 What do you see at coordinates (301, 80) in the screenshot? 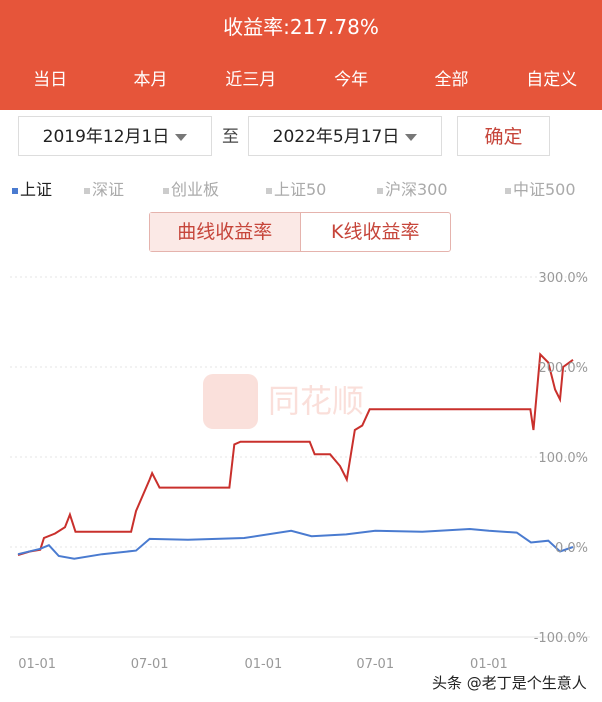
I see `period-tabs: 当日 本月 近三月 今年 全部 自定义` at bounding box center [301, 80].